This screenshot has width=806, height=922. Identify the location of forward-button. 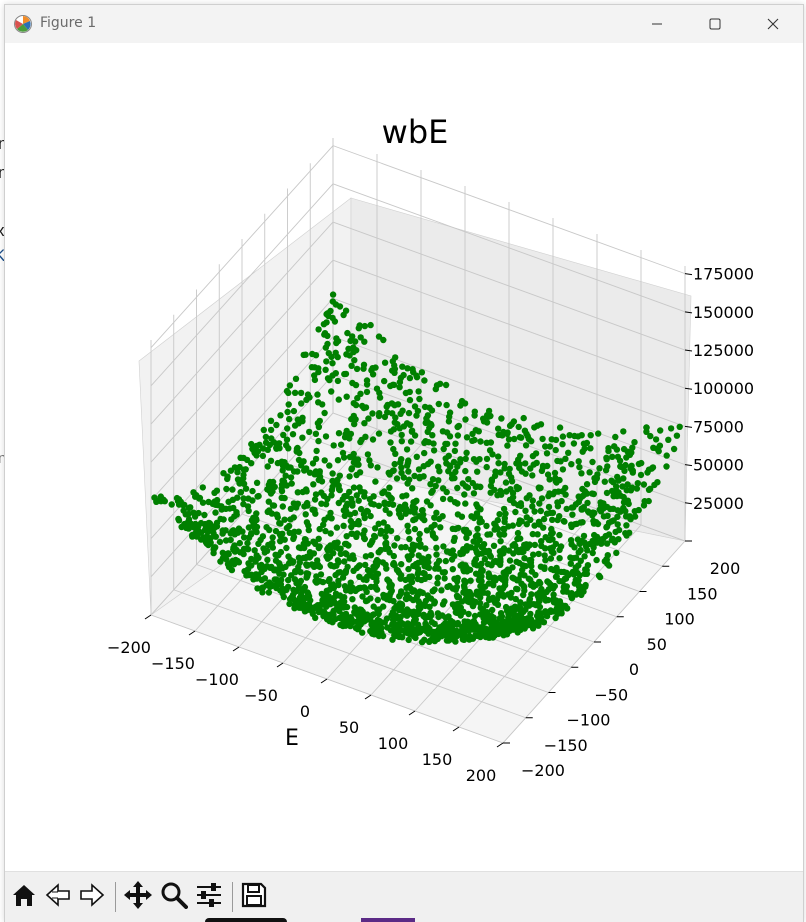
(92, 897).